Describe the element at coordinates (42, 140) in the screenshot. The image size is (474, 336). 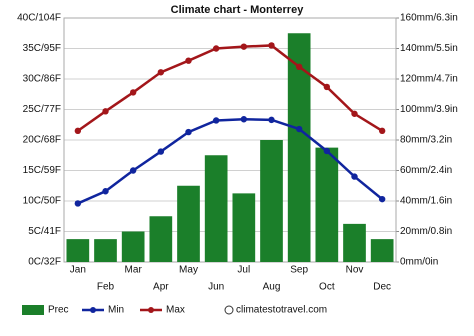
I see `y-tick-label: 20C/68F` at that location.